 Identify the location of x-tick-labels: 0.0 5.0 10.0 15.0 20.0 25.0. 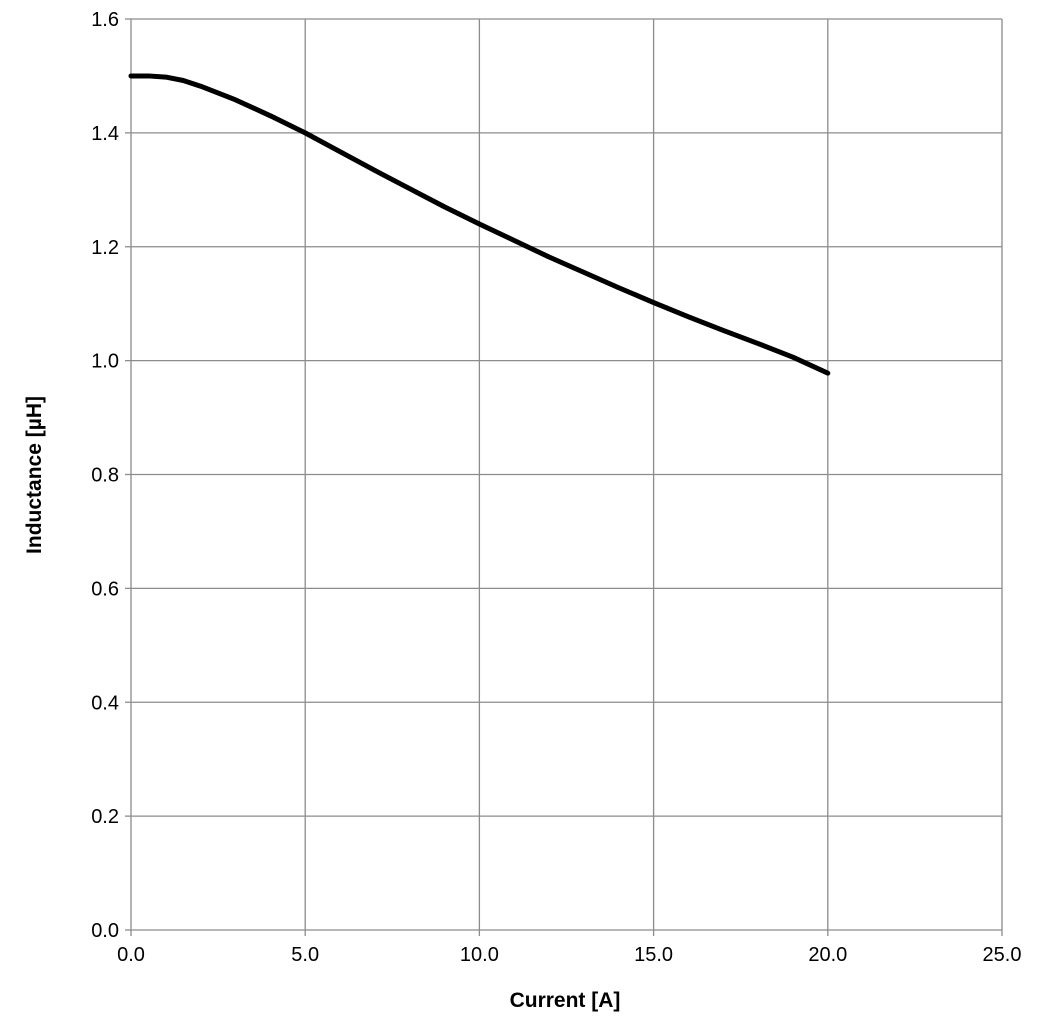
(569, 955).